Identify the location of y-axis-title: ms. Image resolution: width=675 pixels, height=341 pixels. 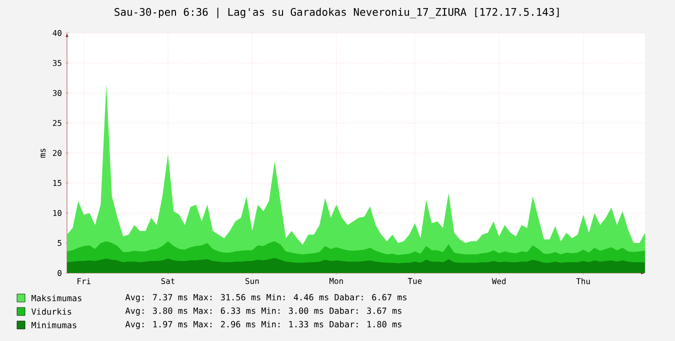
(43, 153).